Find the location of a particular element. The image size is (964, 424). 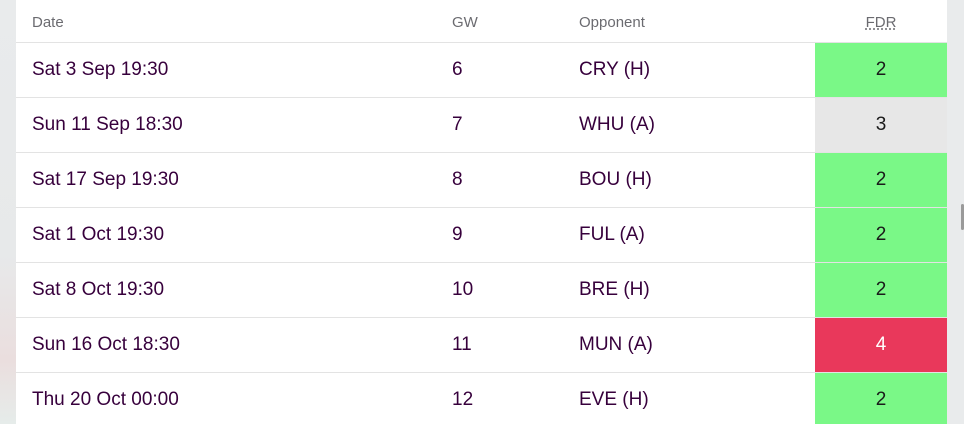

fdr-badge: 3 is located at coordinates (881, 125).